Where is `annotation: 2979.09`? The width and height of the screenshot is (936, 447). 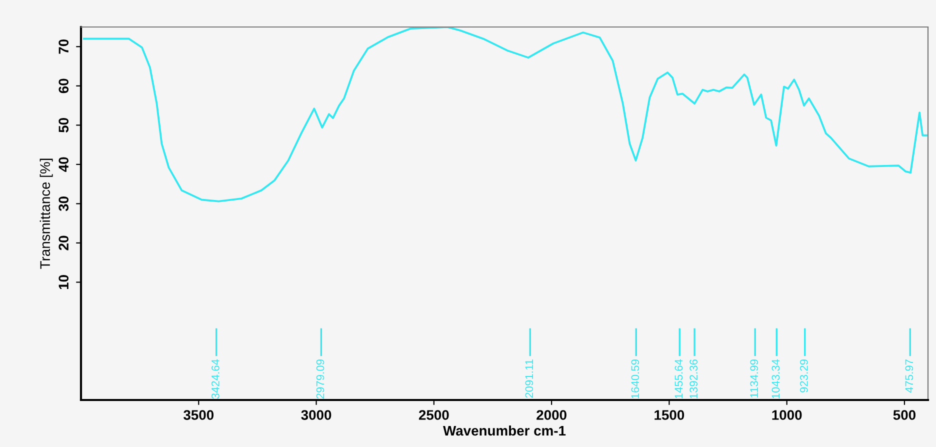 annotation: 2979.09 is located at coordinates (320, 379).